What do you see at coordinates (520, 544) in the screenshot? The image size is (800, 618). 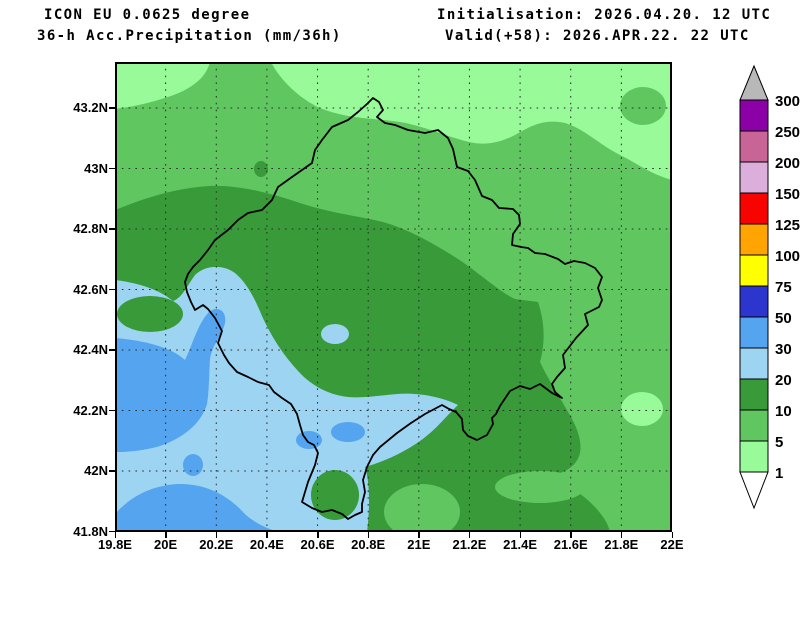 I see `lon-tick-label: 21.4E` at bounding box center [520, 544].